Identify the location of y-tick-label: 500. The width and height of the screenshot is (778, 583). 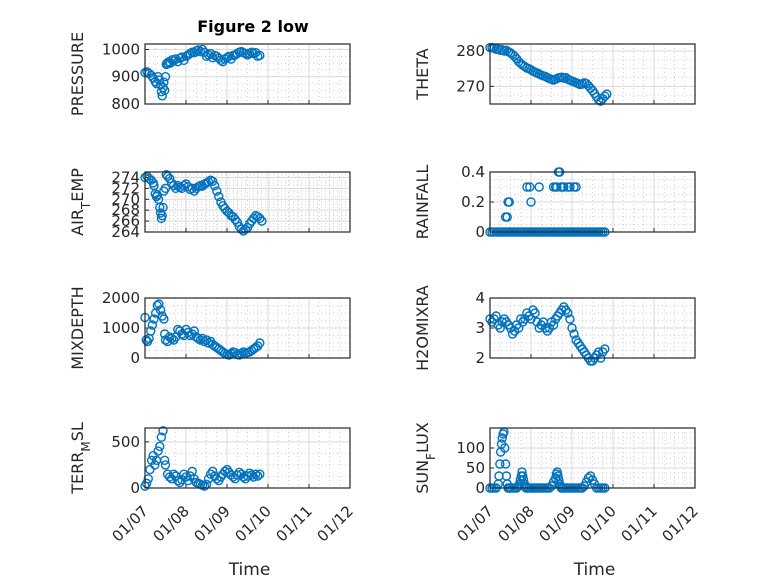
(125, 442).